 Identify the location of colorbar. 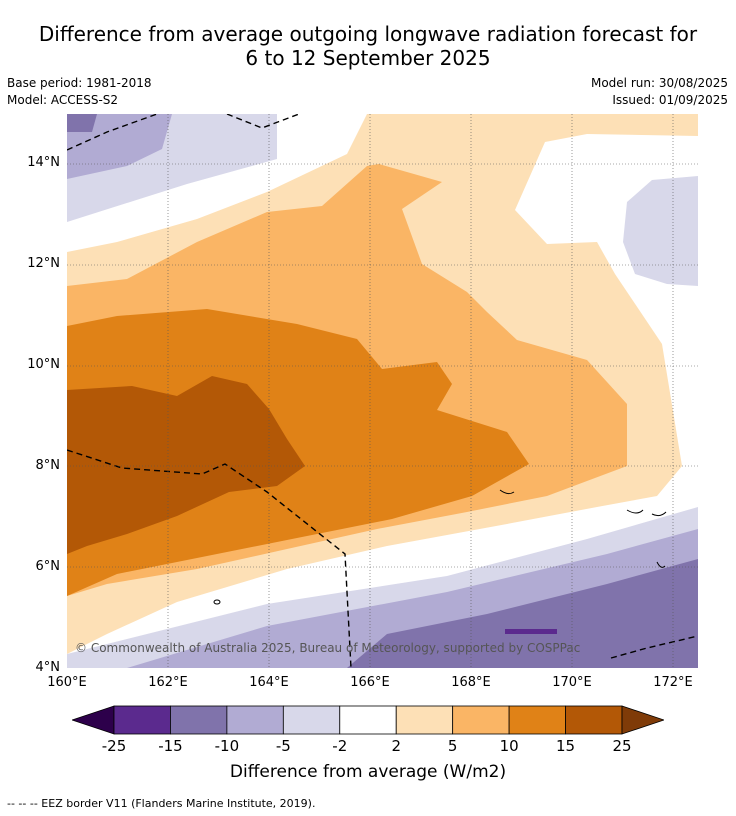
(368, 720).